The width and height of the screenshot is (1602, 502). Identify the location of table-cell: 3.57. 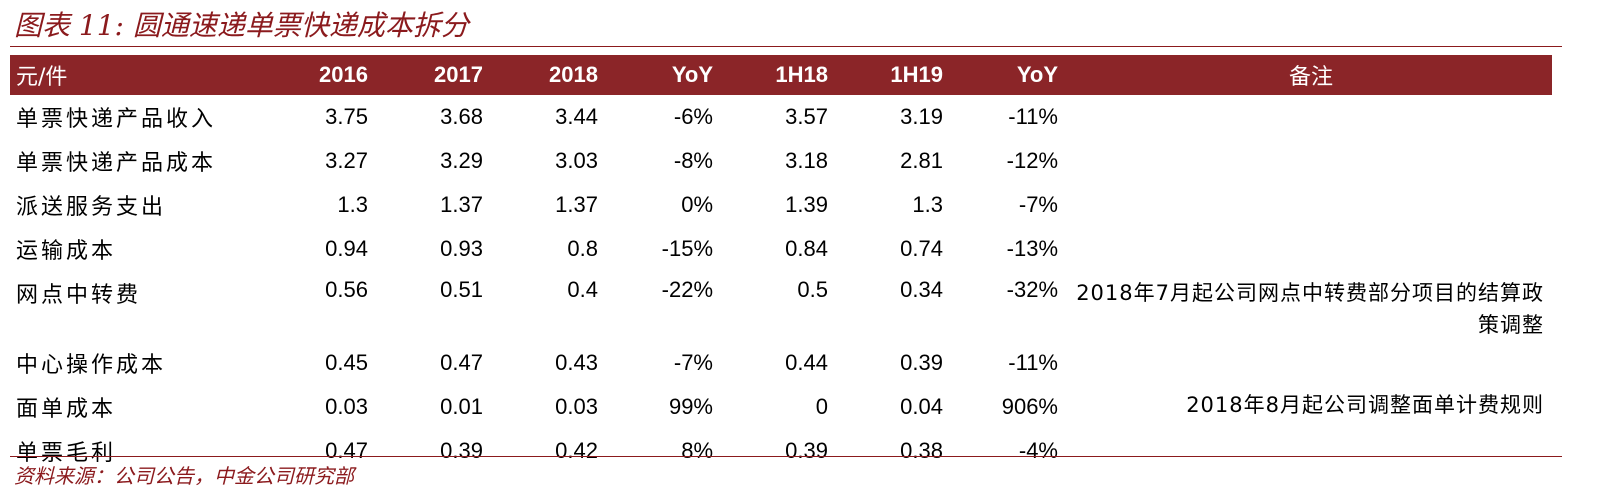
(806, 116).